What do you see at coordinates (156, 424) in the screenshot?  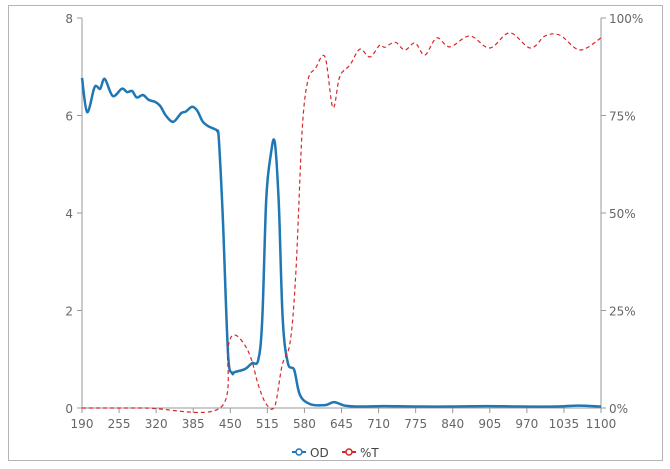 I see `x-tick-label: 320` at bounding box center [156, 424].